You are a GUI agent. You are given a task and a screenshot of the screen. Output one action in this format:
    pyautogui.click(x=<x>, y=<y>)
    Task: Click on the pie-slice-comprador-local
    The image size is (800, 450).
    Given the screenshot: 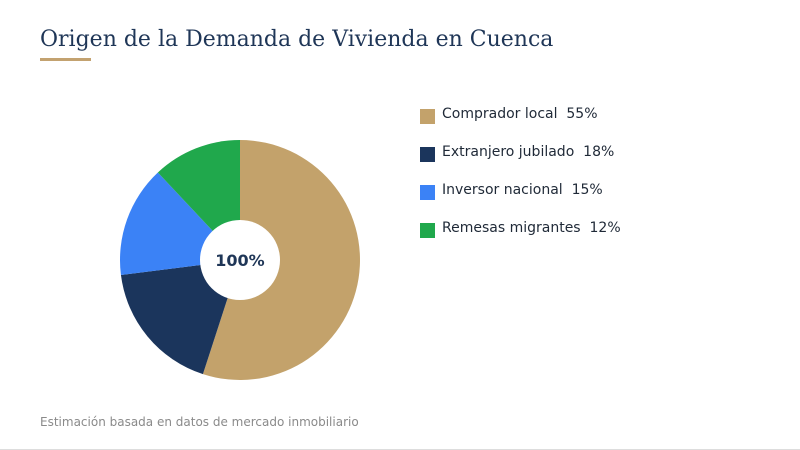 What is the action you would take?
    pyautogui.click(x=281, y=260)
    